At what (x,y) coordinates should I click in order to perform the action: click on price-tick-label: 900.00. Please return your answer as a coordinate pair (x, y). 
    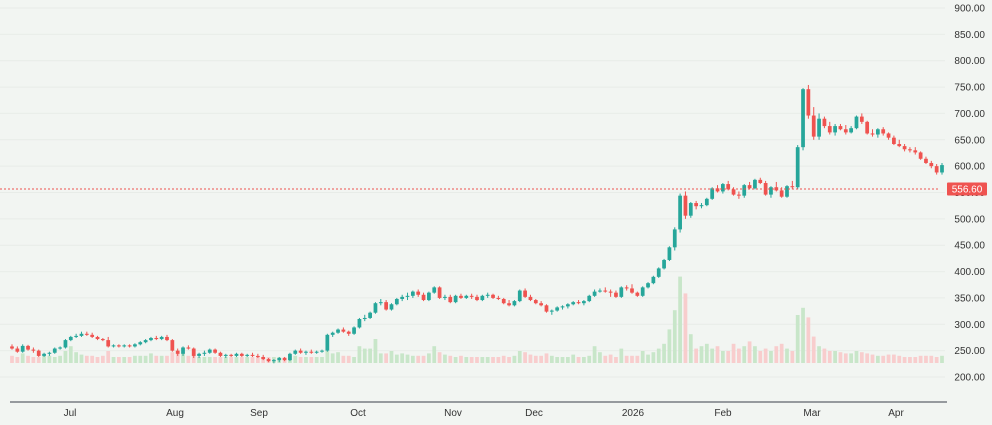
    Looking at the image, I should click on (969, 9).